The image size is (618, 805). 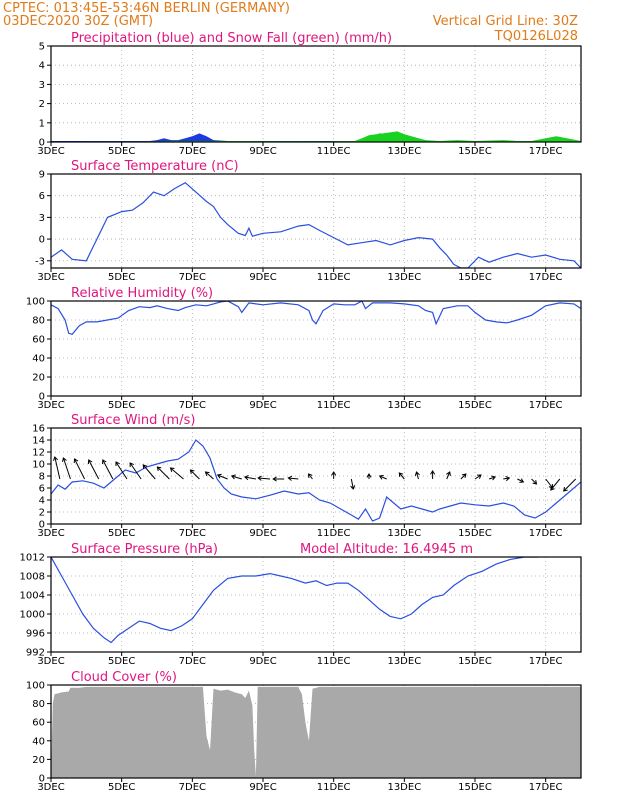 I want to click on y-tick-label: 12, so click(x=38, y=453).